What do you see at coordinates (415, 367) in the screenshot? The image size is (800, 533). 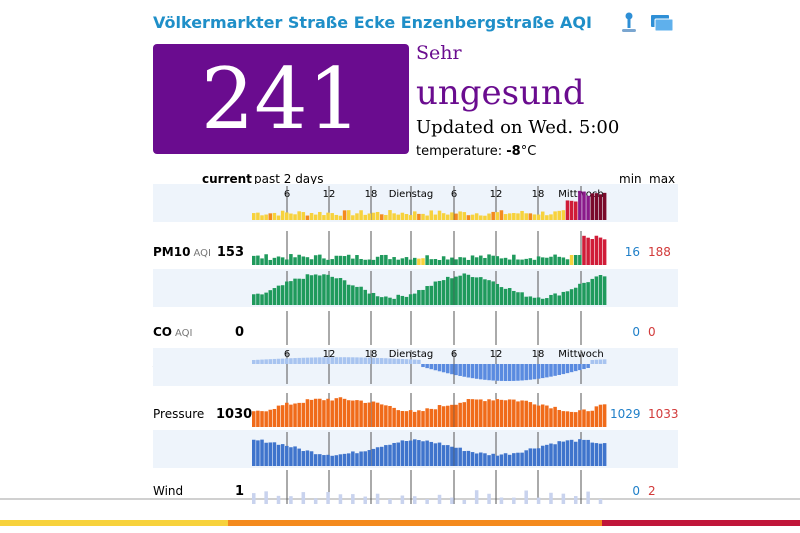 I see `row-background` at bounding box center [415, 367].